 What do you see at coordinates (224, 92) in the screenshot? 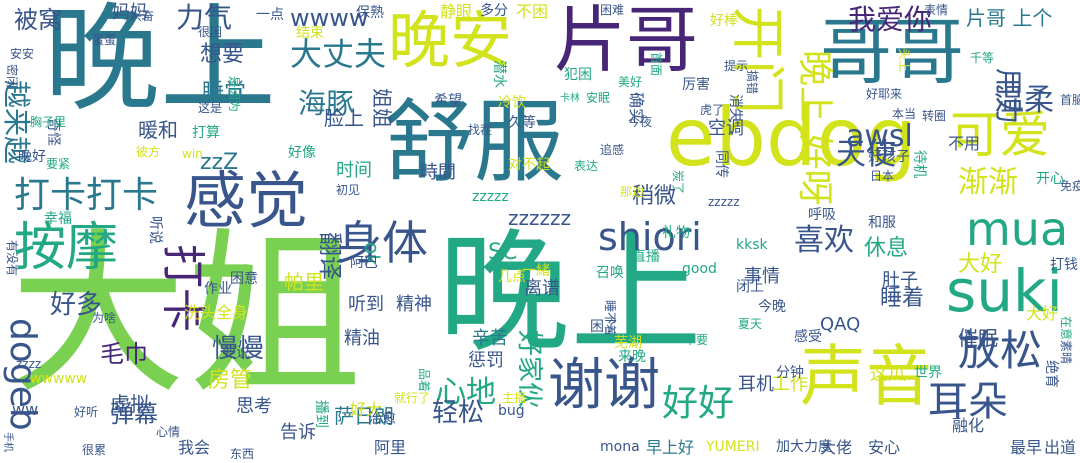
I see `cloud-word: 睡觉` at bounding box center [224, 92].